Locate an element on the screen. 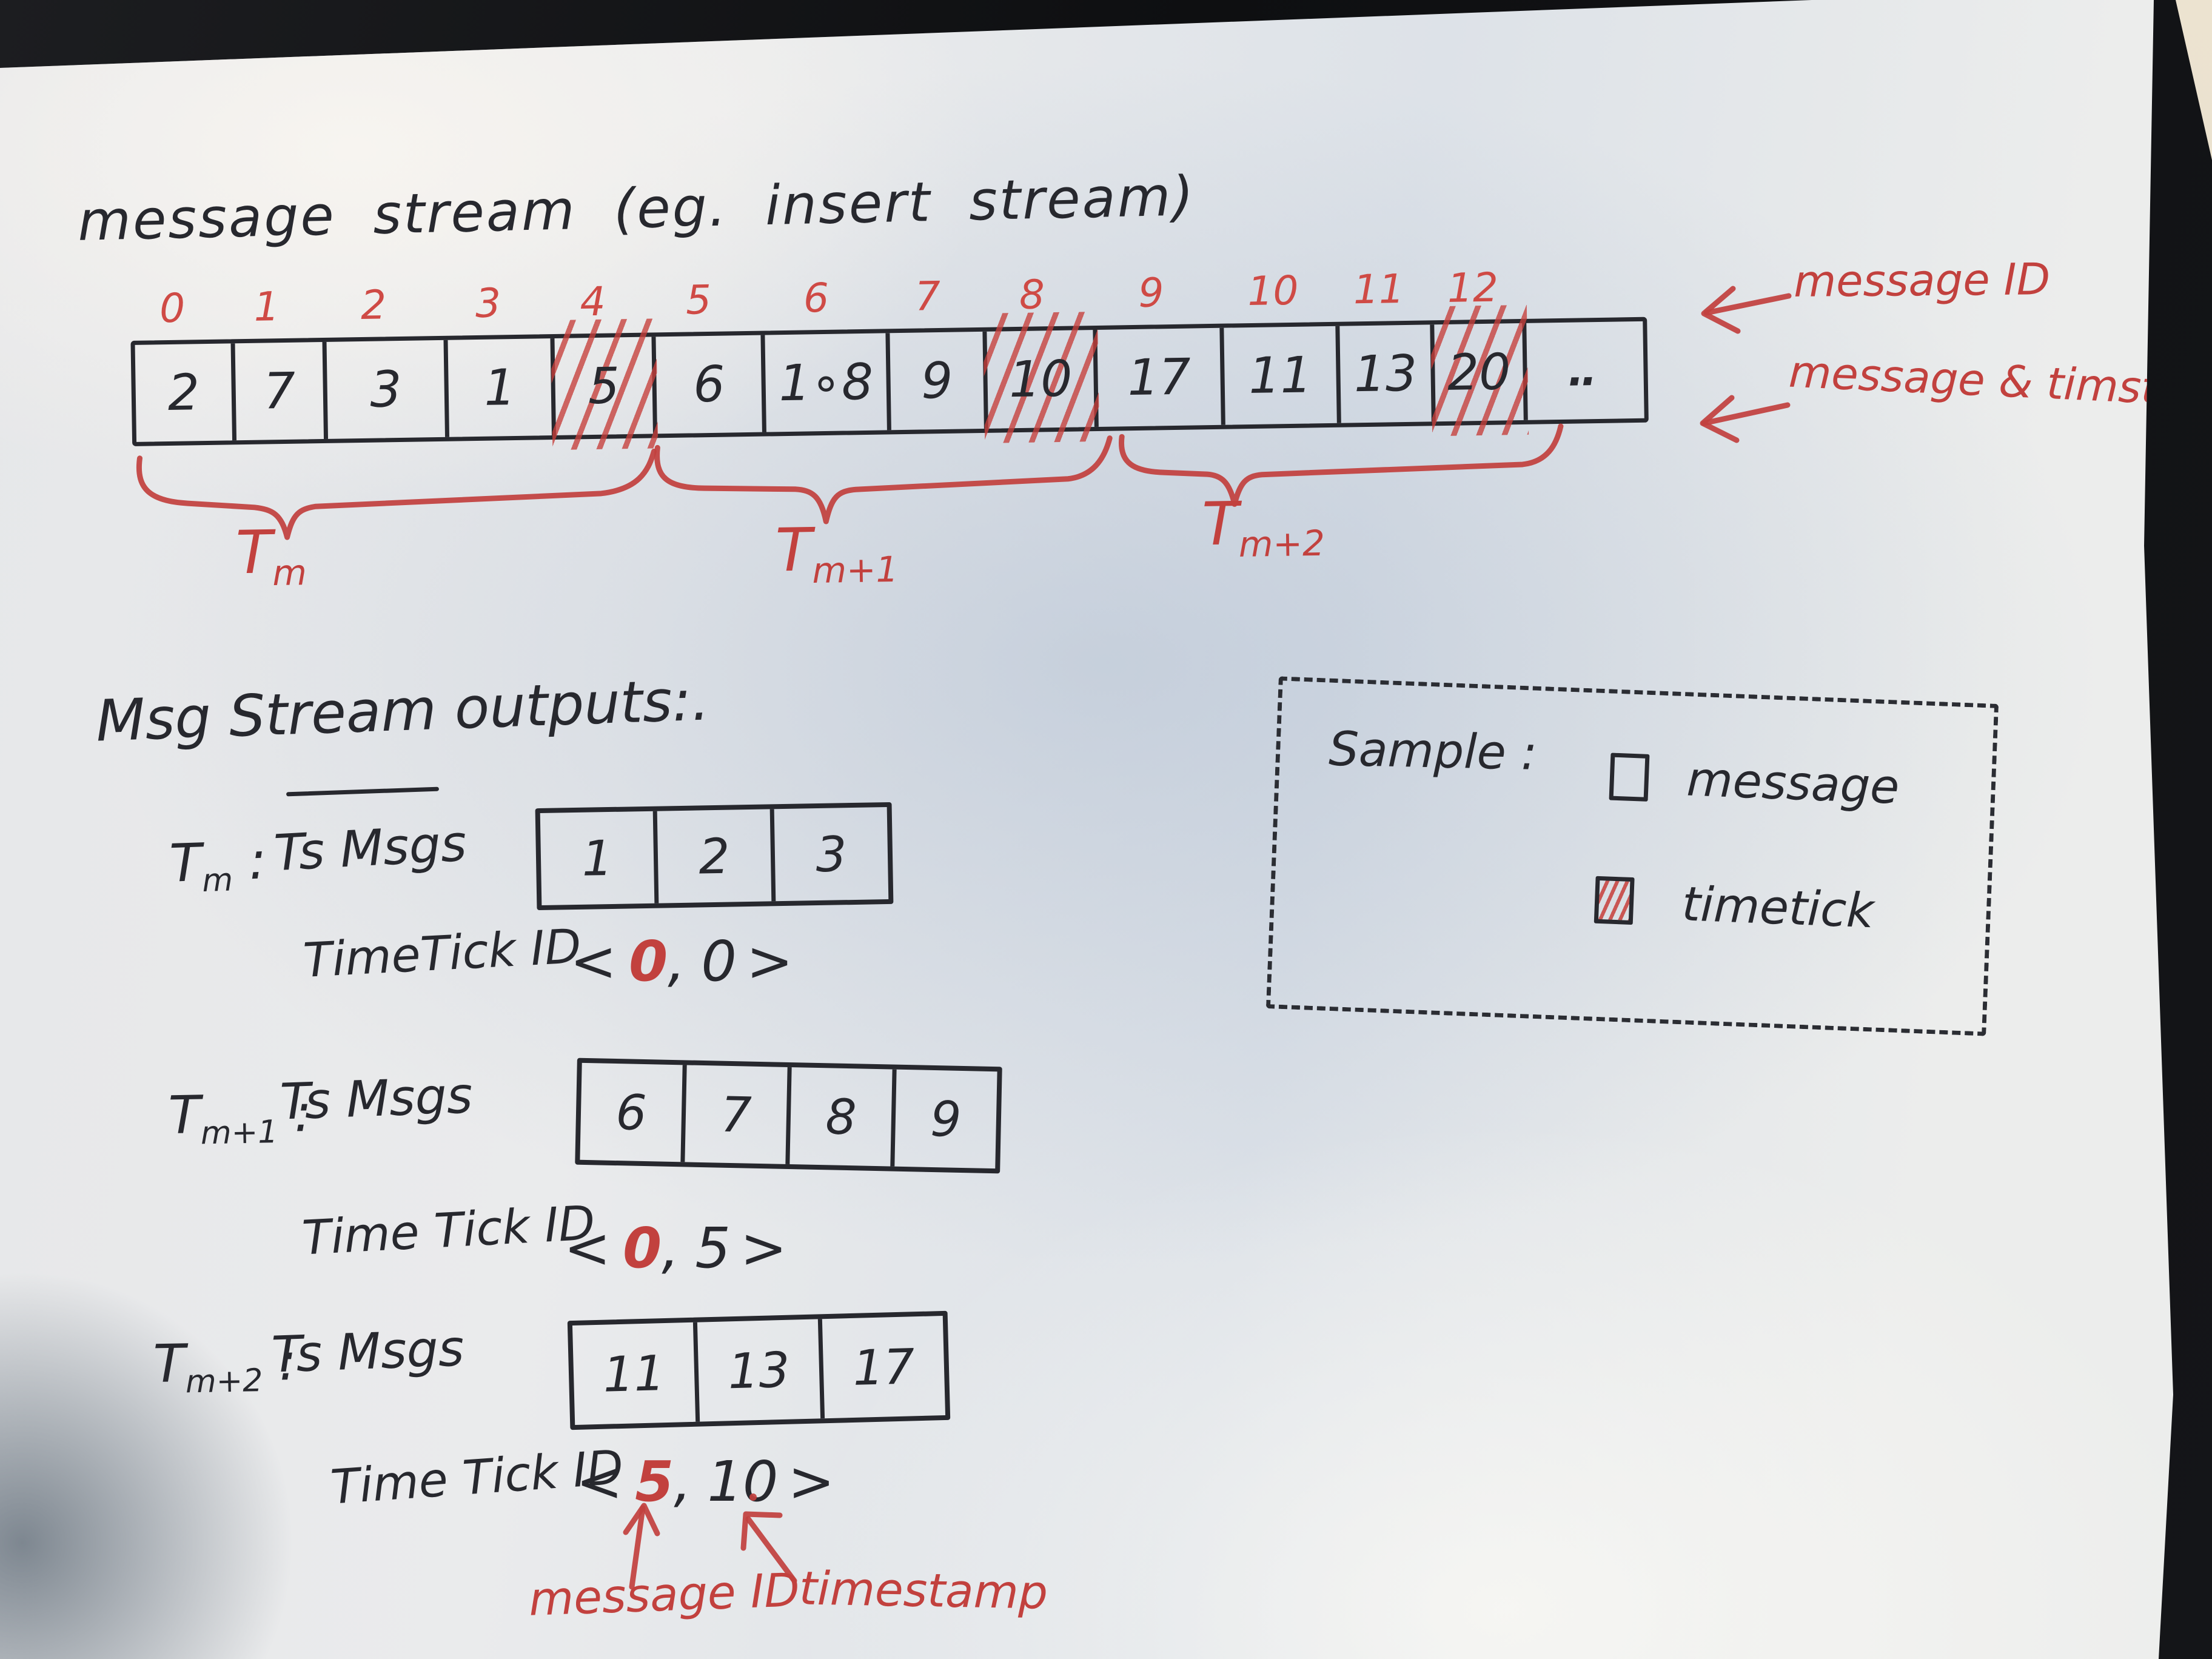 The height and width of the screenshot is (1659, 2212). stream-cell-message: 11 is located at coordinates (1278, 375).